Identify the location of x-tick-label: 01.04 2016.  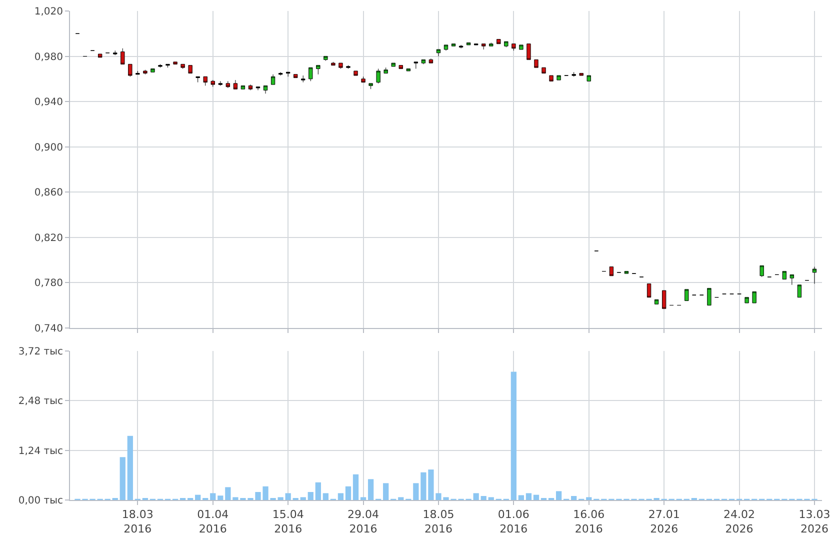
(213, 522).